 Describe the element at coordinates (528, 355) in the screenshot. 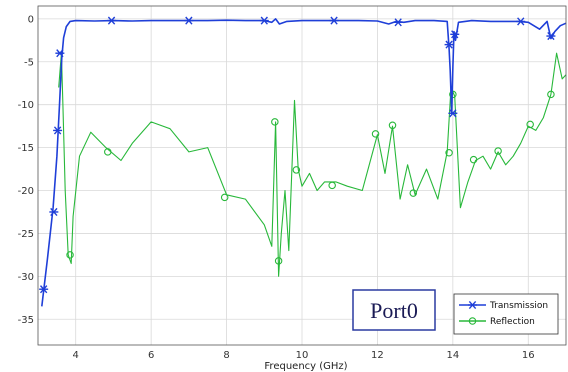

I see `x-tick-label: 16` at that location.